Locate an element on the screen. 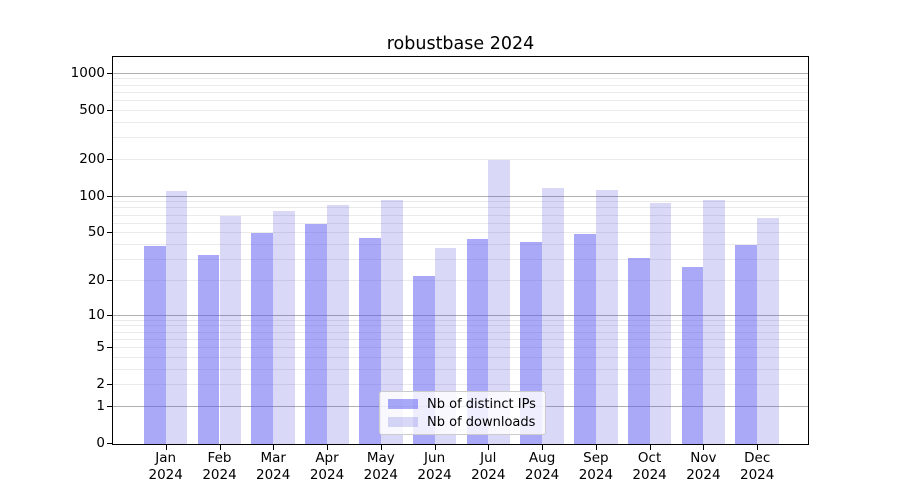  x-tick-label-jan: Jan 2024 is located at coordinates (166, 466).